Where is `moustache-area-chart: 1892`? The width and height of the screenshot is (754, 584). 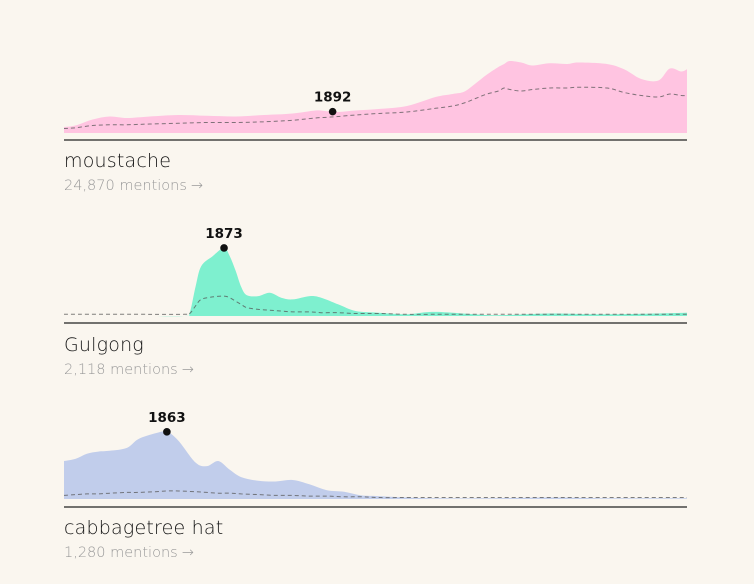 moustache-area-chart: 1892 is located at coordinates (375, 100).